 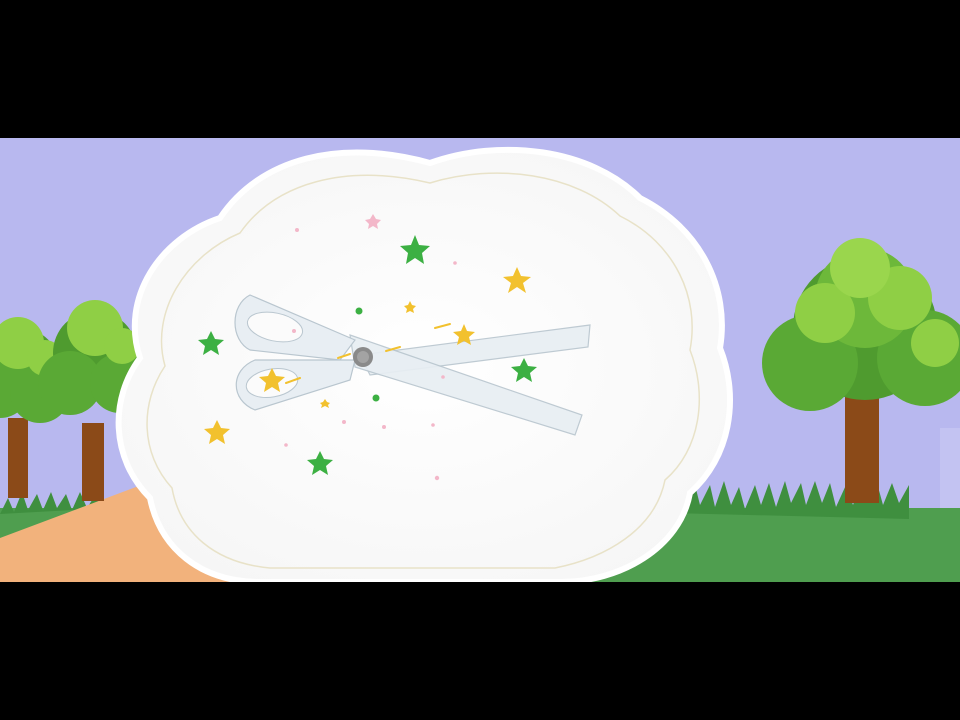 What do you see at coordinates (412, 365) in the screenshot?
I see `scissors-icon` at bounding box center [412, 365].